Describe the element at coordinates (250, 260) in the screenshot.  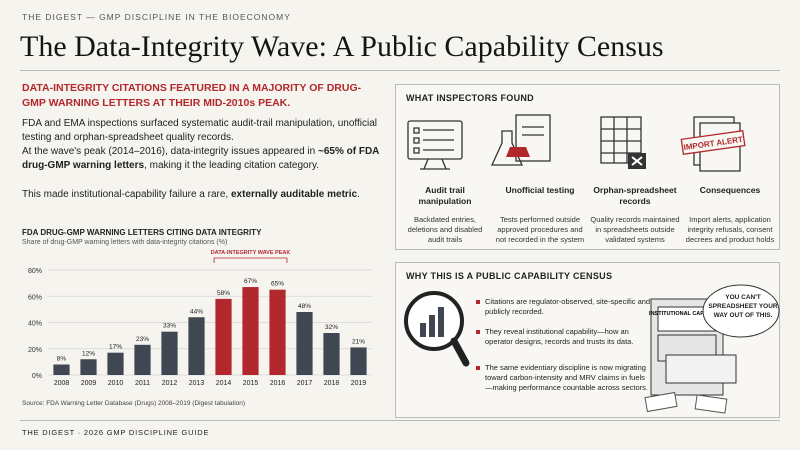
I see `annotation-bracket` at that location.